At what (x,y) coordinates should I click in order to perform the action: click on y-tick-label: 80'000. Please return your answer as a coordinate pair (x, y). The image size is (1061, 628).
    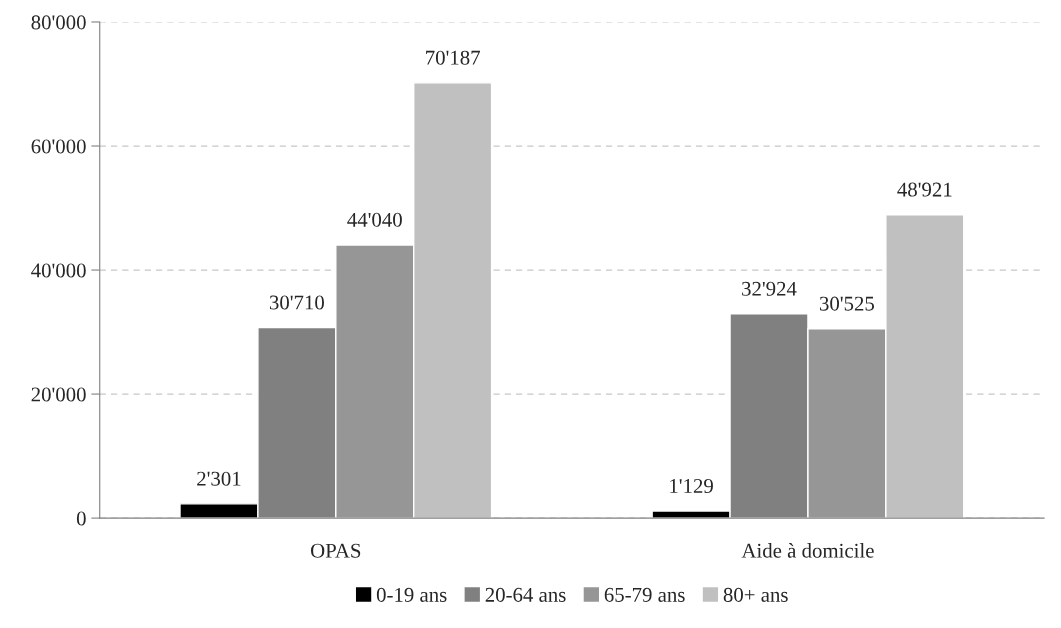
    Looking at the image, I should click on (58, 22).